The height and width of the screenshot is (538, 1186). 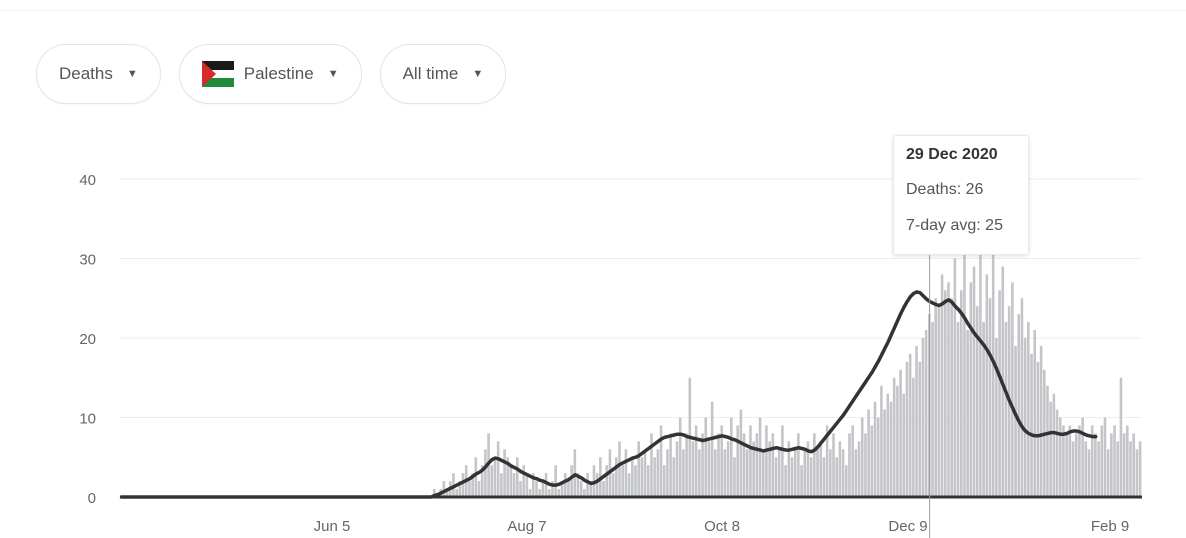 I want to click on x-tick-label: Dec 9, so click(x=907, y=526).